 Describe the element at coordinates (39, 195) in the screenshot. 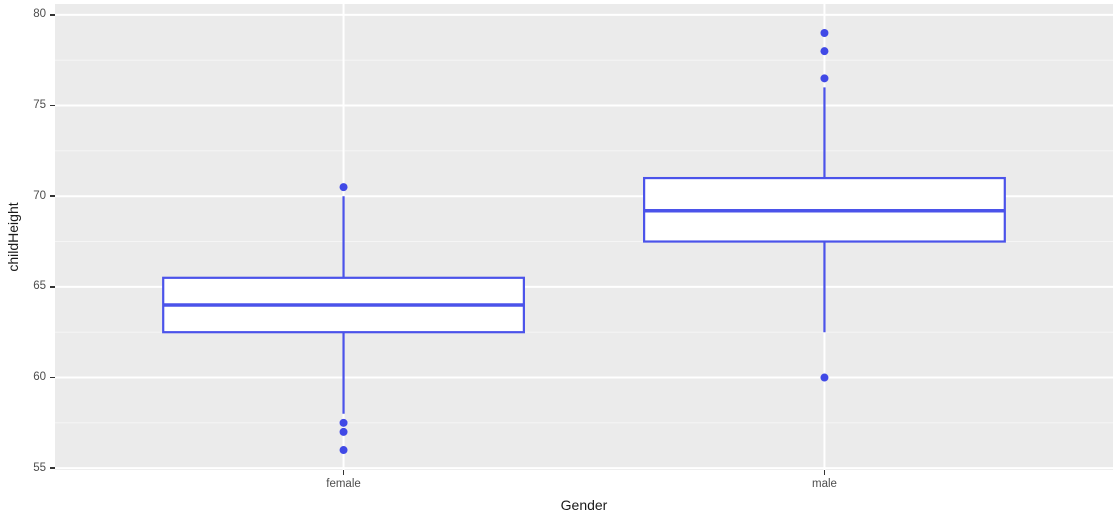

I see `y-tick-label: 70` at that location.